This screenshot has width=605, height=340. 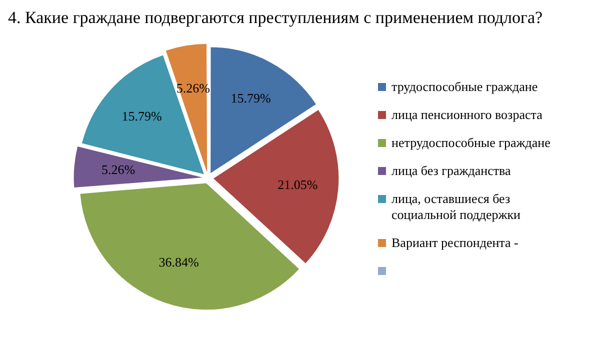 I want to click on legend-label: лица, оставшиеся без социальной поддержки, so click(x=457, y=207).